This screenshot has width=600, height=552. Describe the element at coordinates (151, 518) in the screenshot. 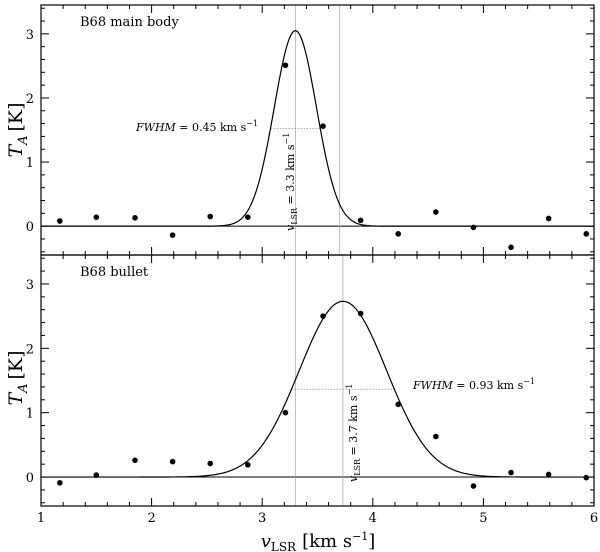

I see `x-tick-label: 2` at that location.